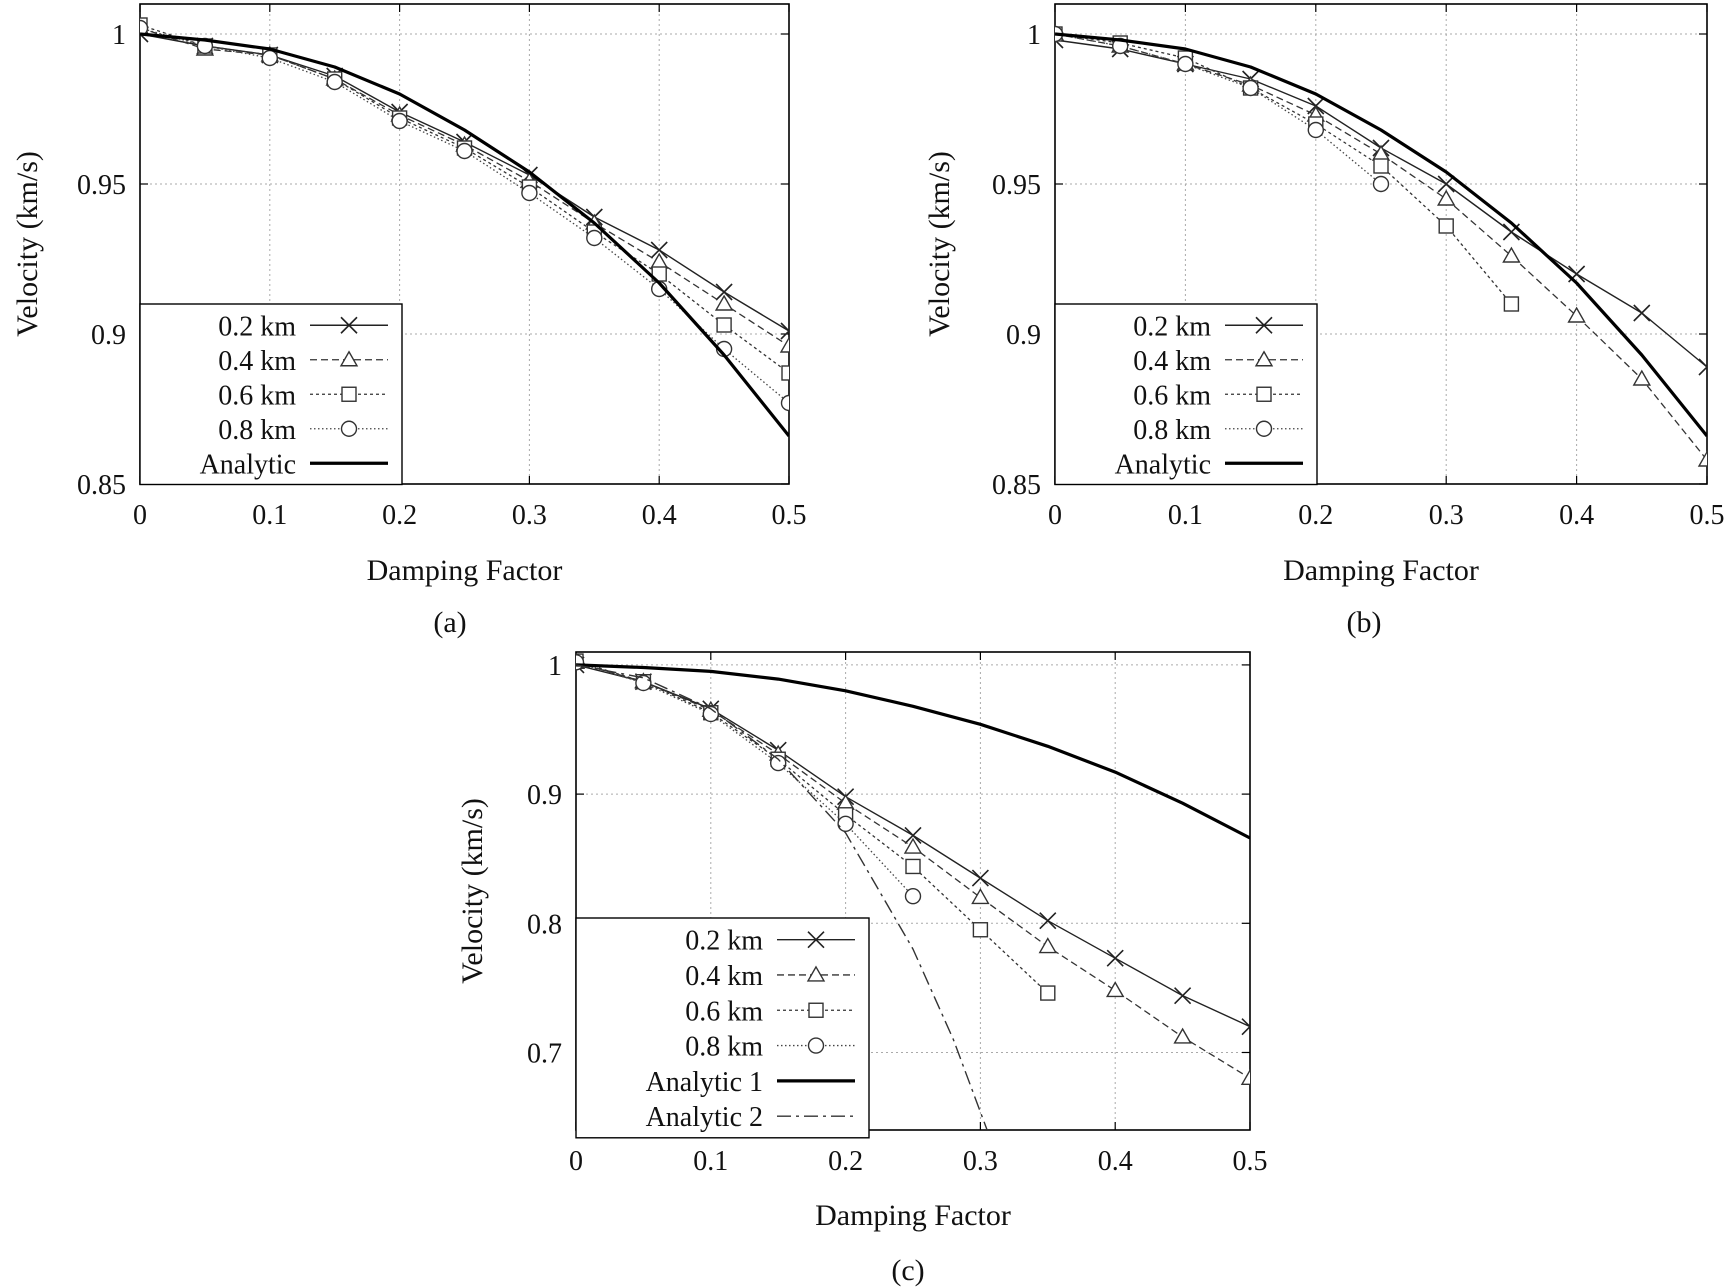  Describe the element at coordinates (257, 326) in the screenshot. I see `legend-label: 0.2 km` at that location.